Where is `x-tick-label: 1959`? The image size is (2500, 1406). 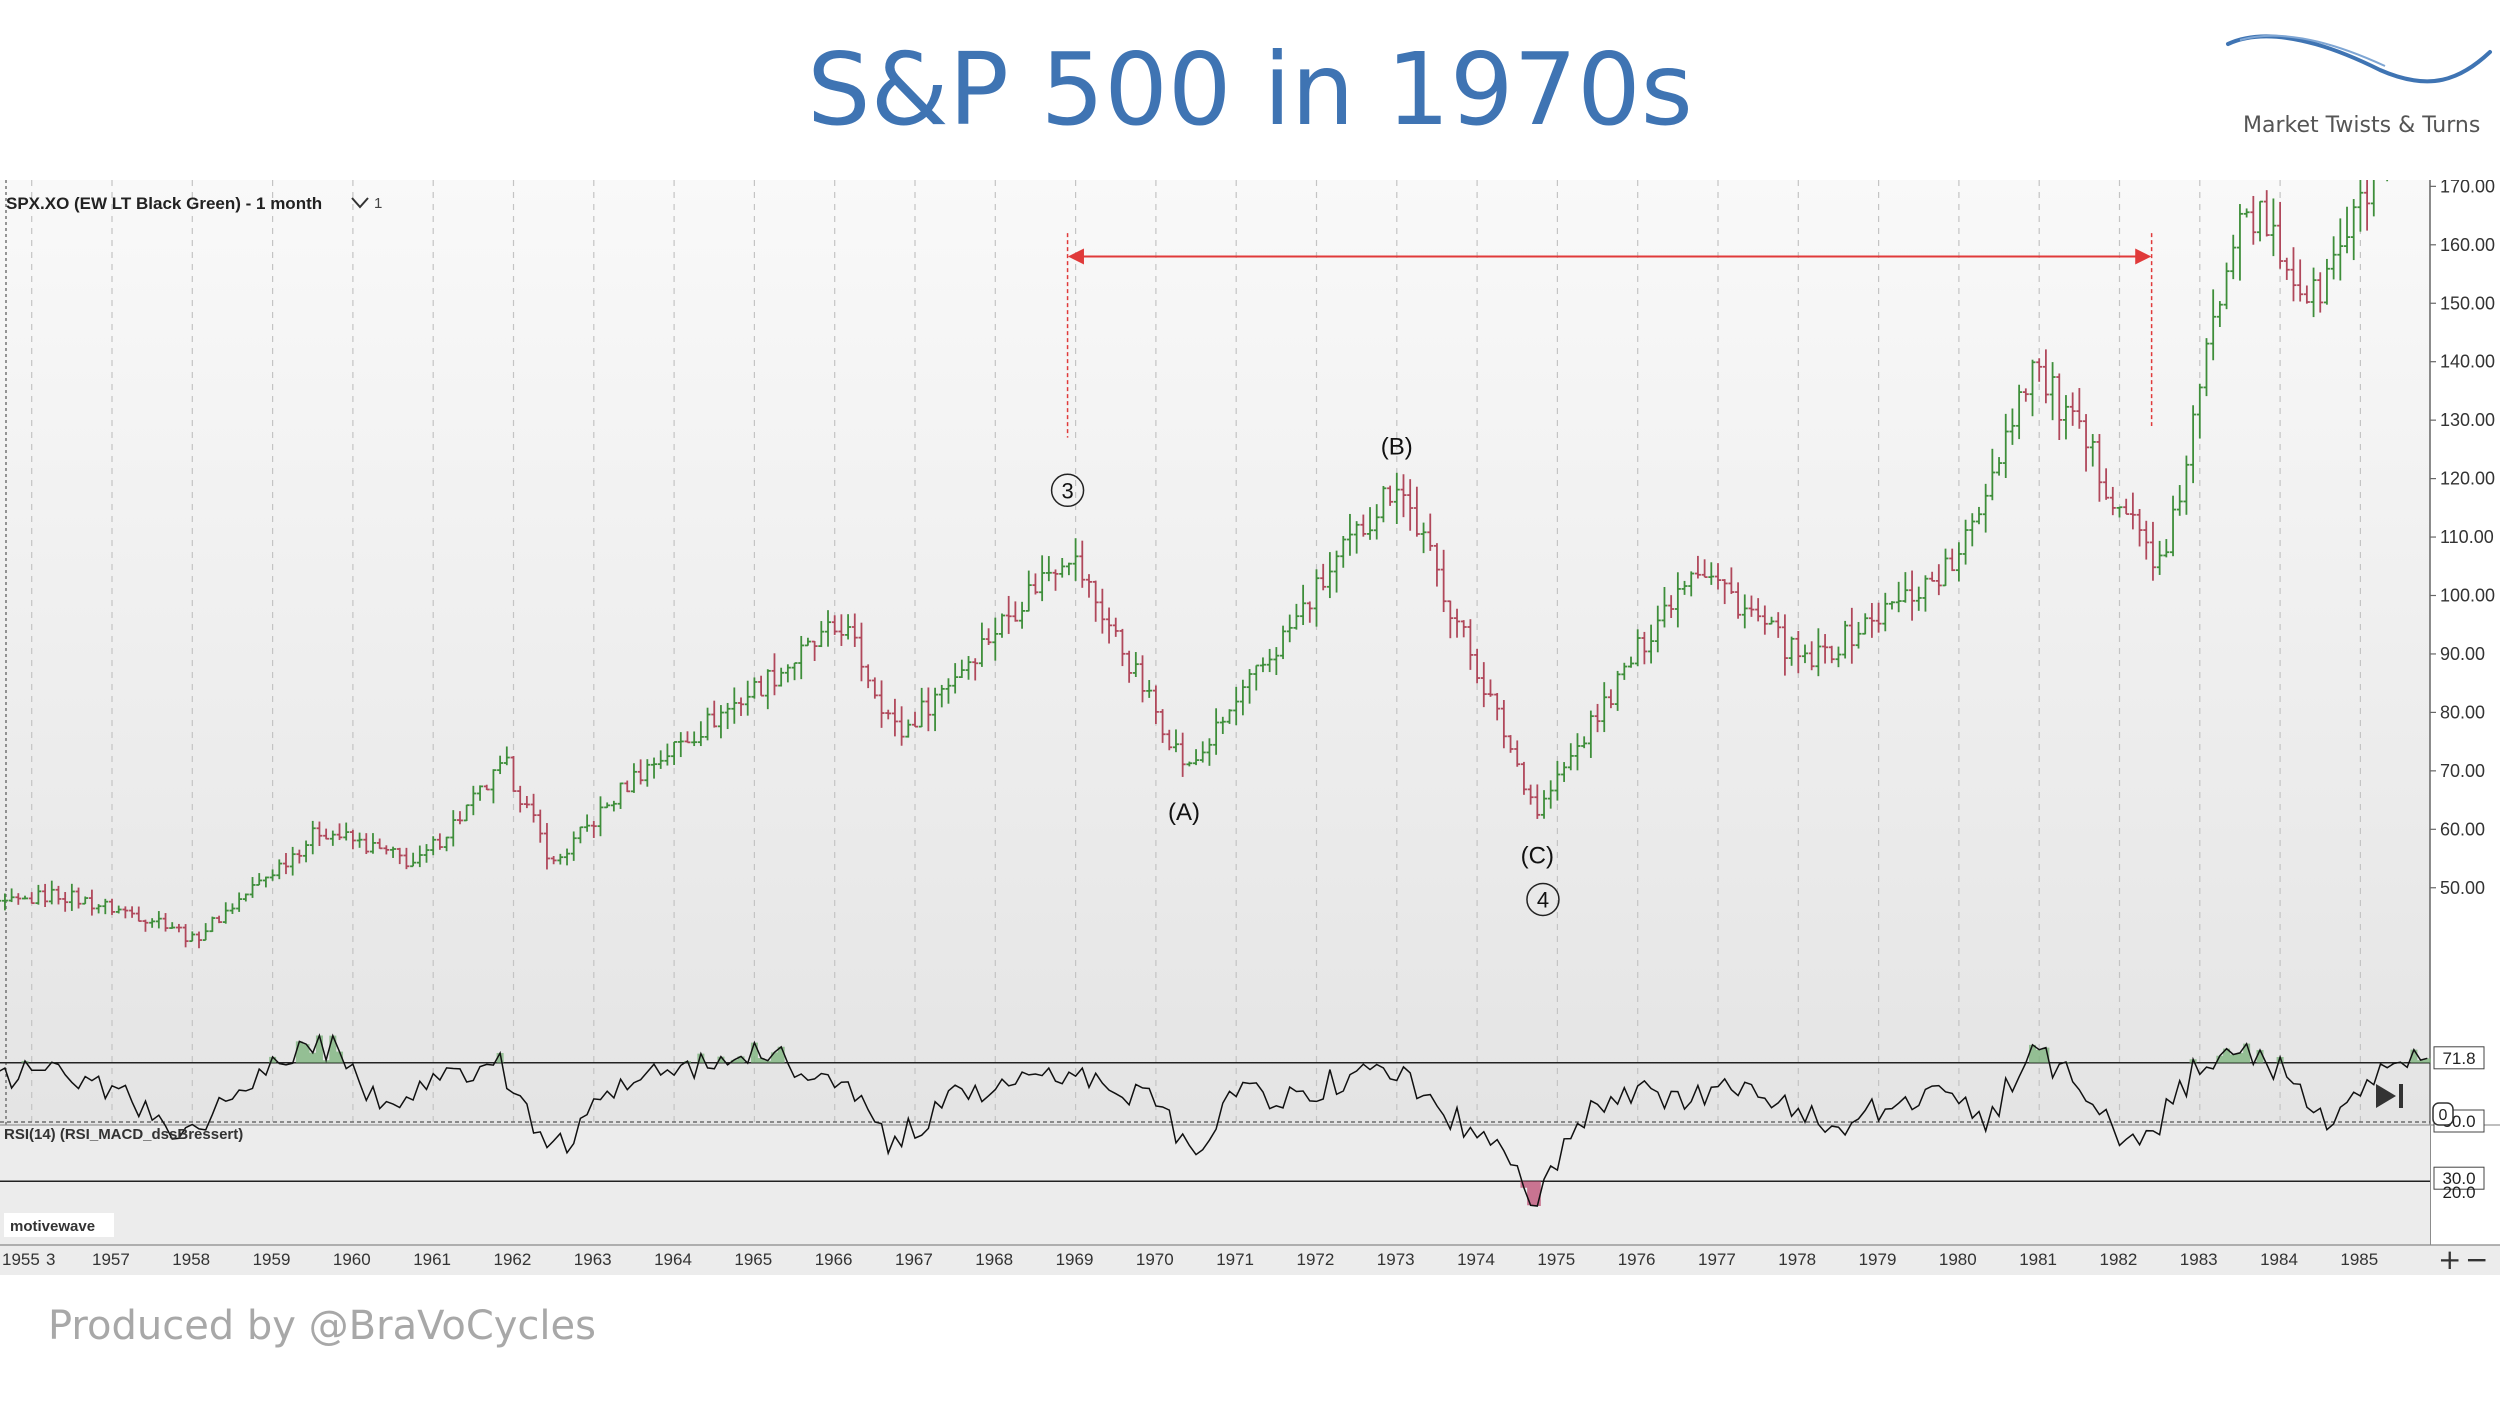
x-tick-label: 1959 is located at coordinates (272, 1259).